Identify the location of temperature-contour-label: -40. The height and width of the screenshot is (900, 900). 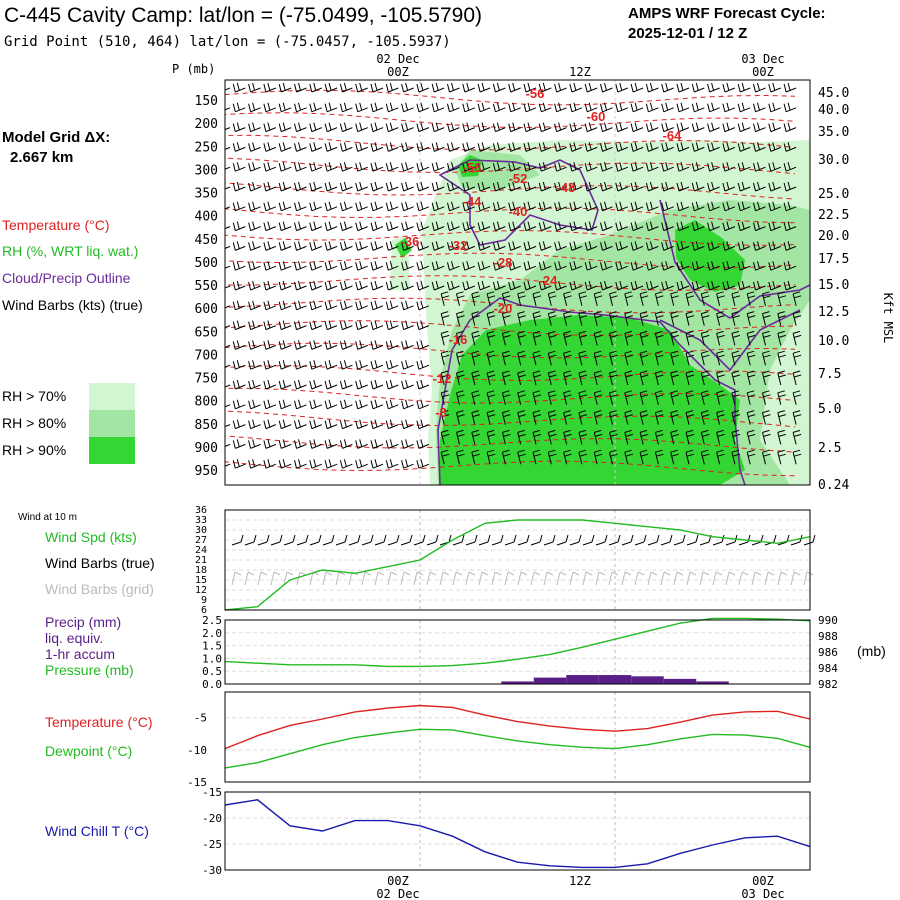
(518, 211).